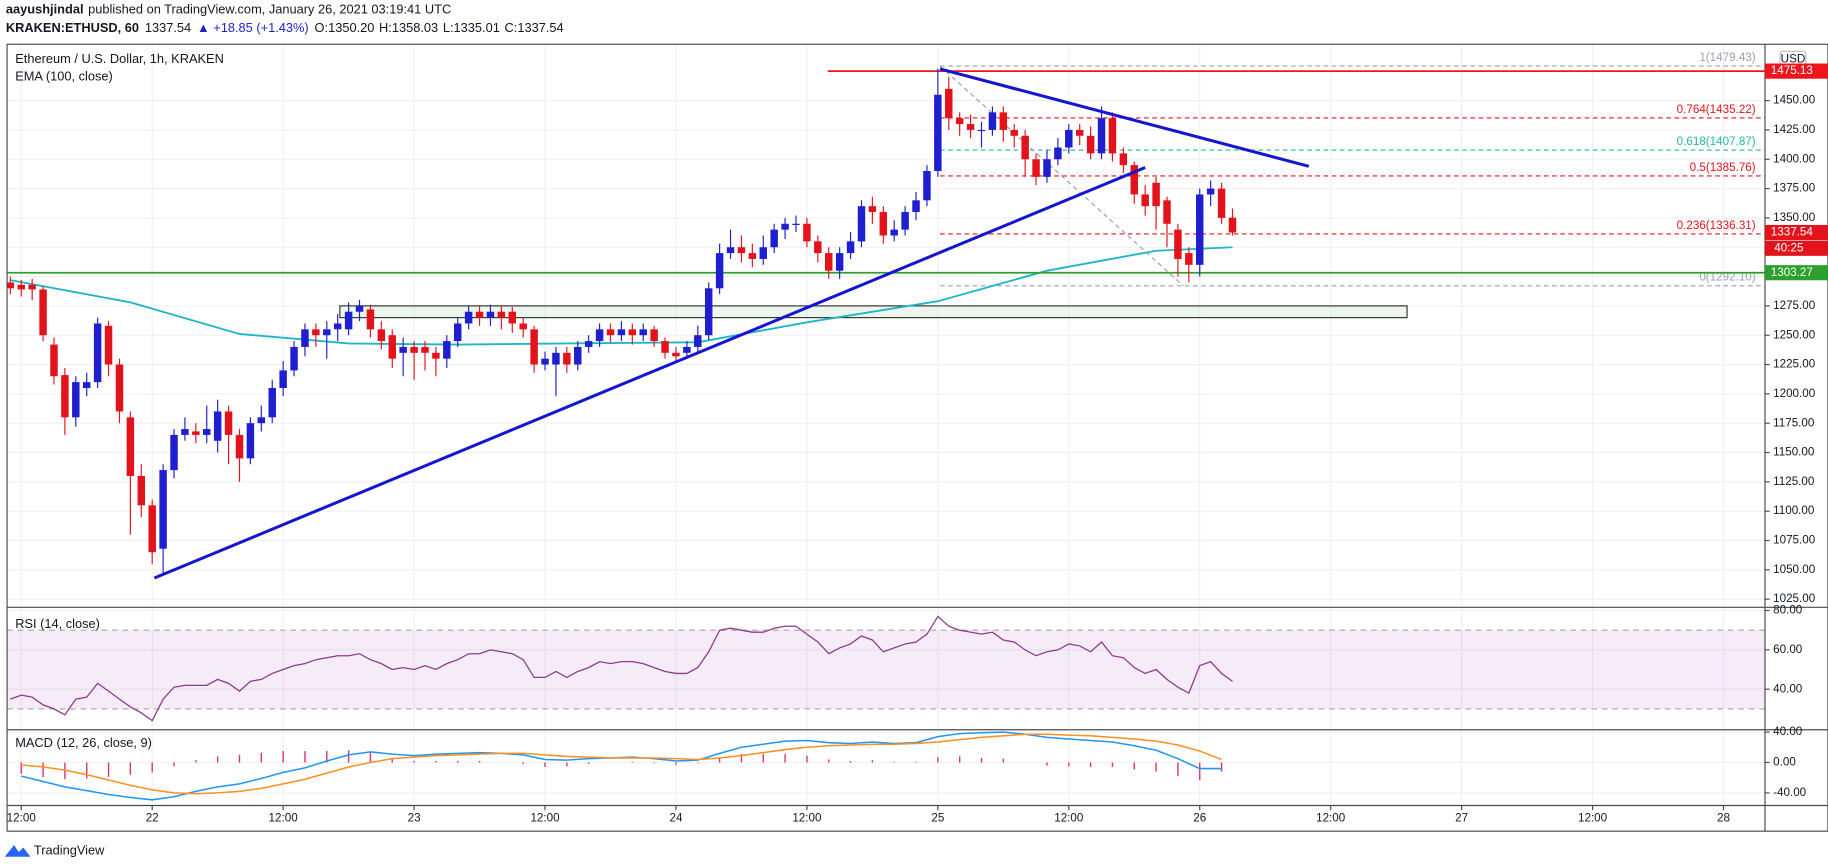  I want to click on fib-trend, so click(1061, 176).